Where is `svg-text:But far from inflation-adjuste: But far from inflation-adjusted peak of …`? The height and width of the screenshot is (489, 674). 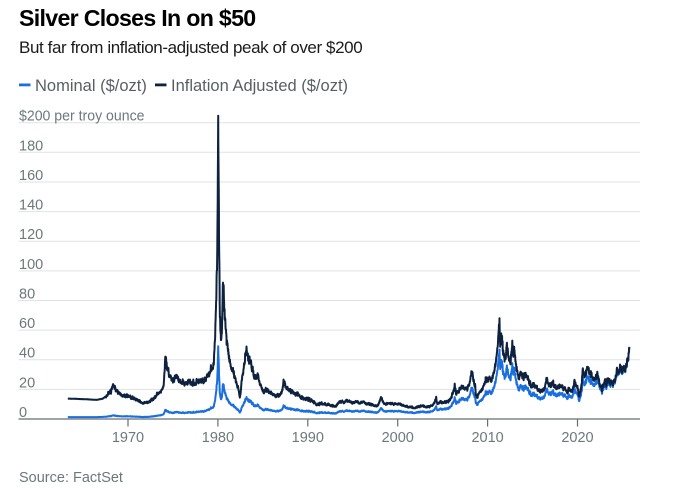 svg-text:But far from inflation-adjuste: But far from inflation-adjusted peak of … is located at coordinates (190, 47).